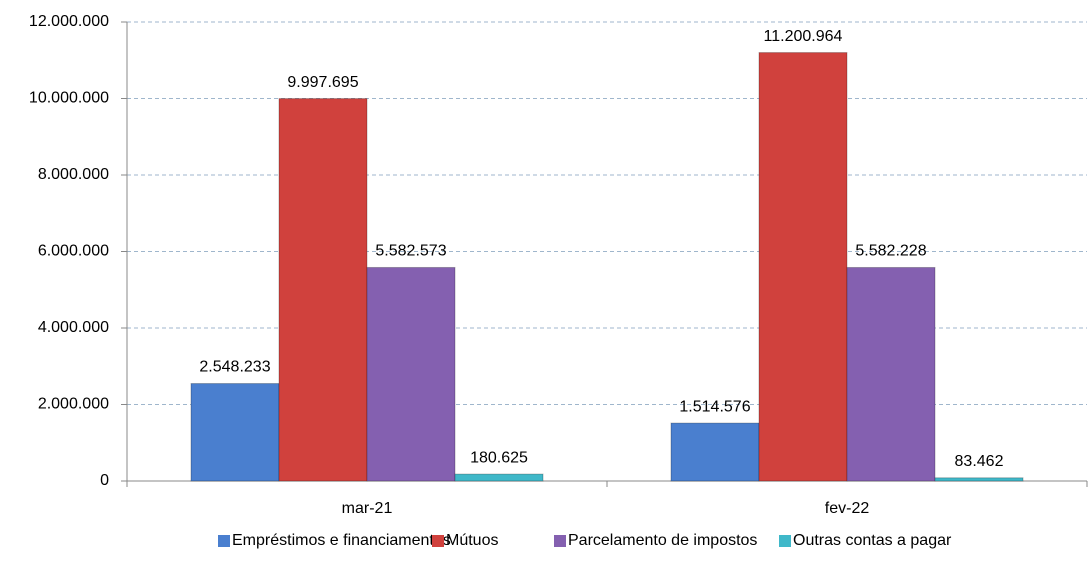 This screenshot has height=572, width=1088. I want to click on value-label: 180.625, so click(499, 457).